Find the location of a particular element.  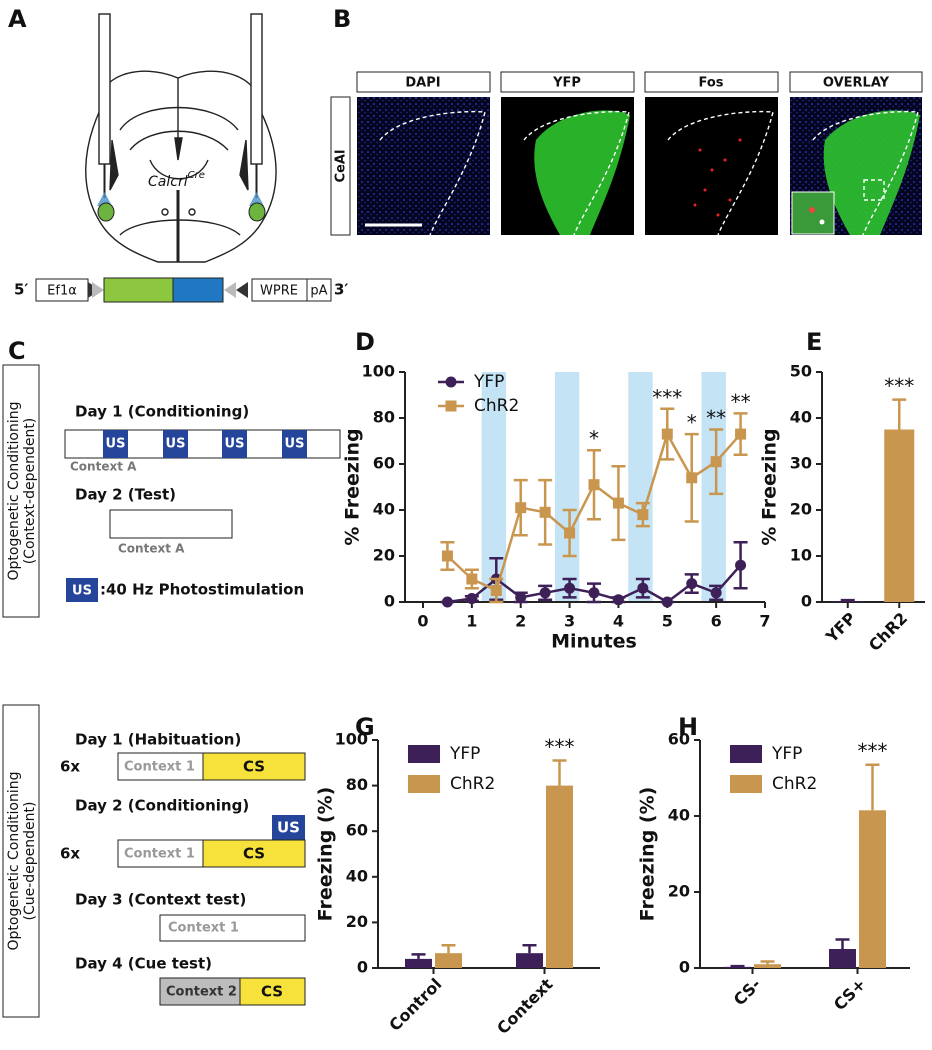

panel-letter: A is located at coordinates (17, 19).